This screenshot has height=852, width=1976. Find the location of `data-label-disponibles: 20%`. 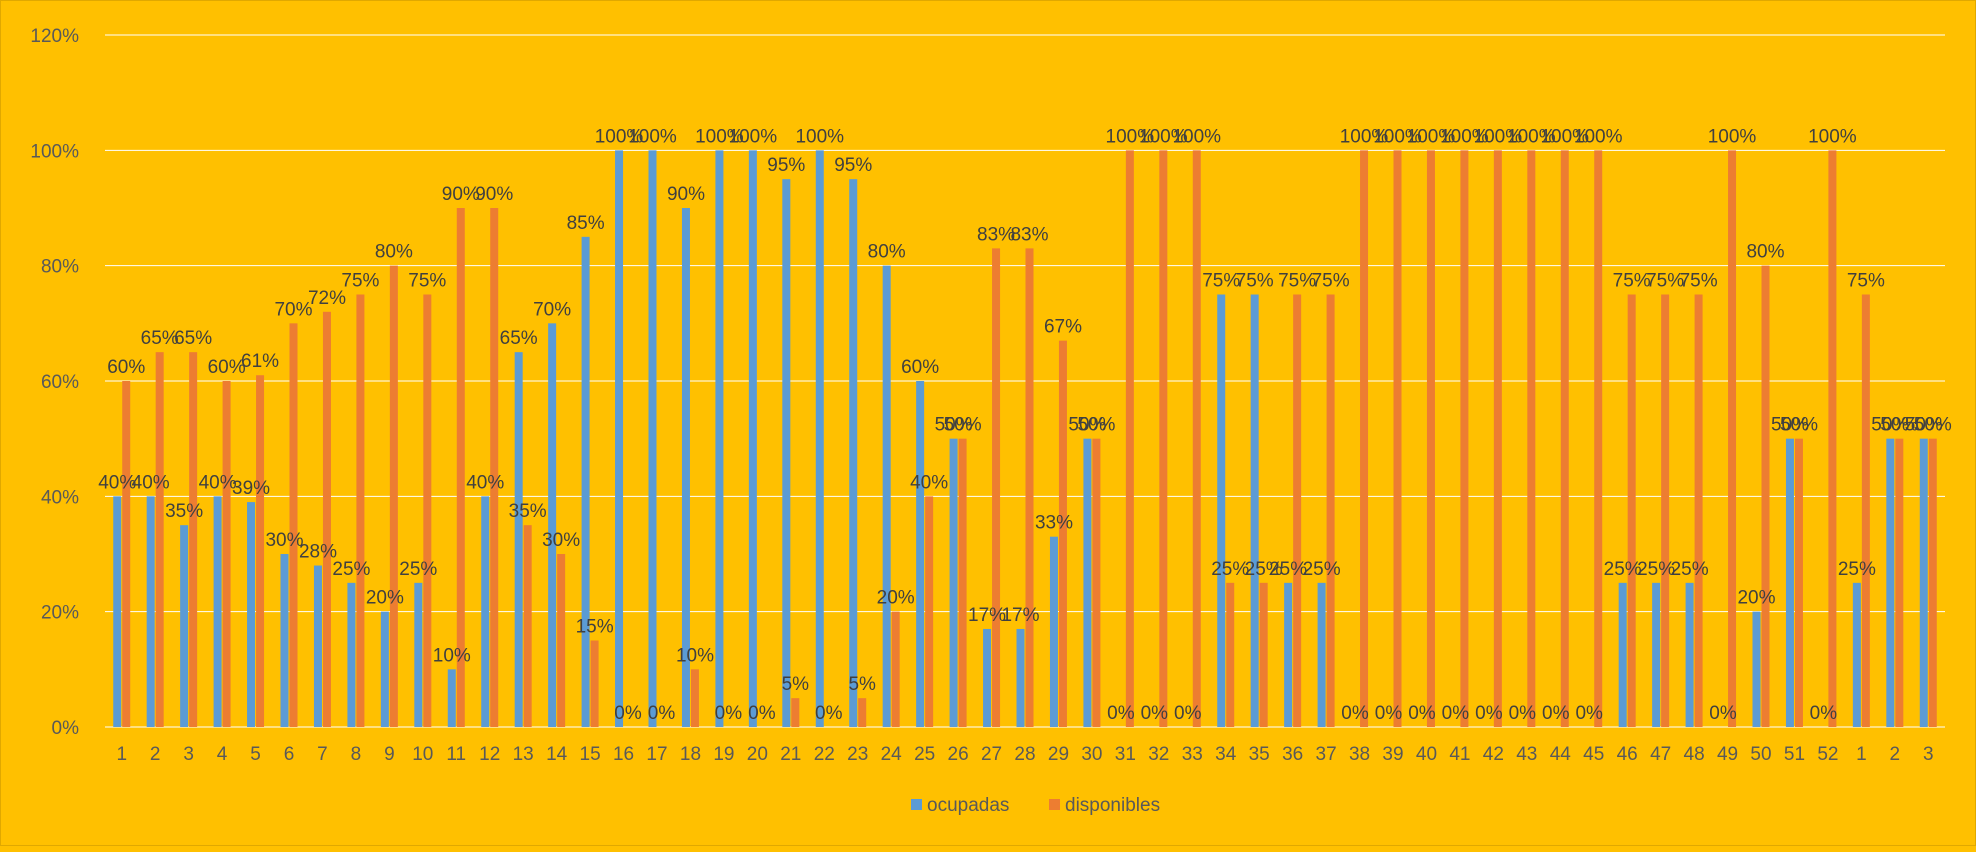

data-label-disponibles: 20% is located at coordinates (896, 598).